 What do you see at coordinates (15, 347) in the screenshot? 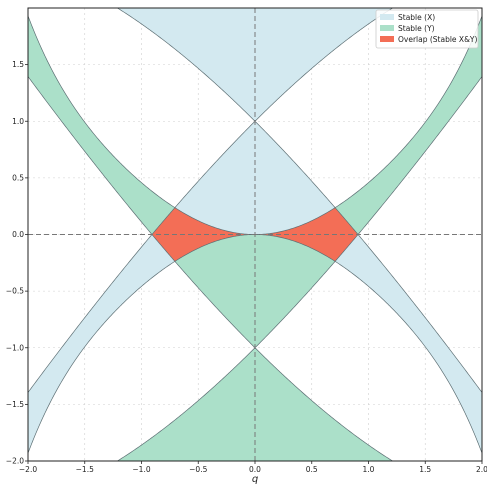
I see `y-tick-label-2: −1.0` at bounding box center [15, 347].